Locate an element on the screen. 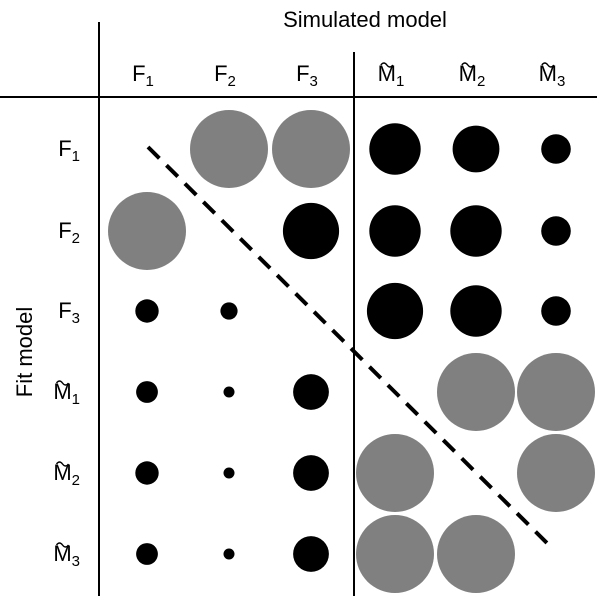  row-label: M3 is located at coordinates (66, 555).